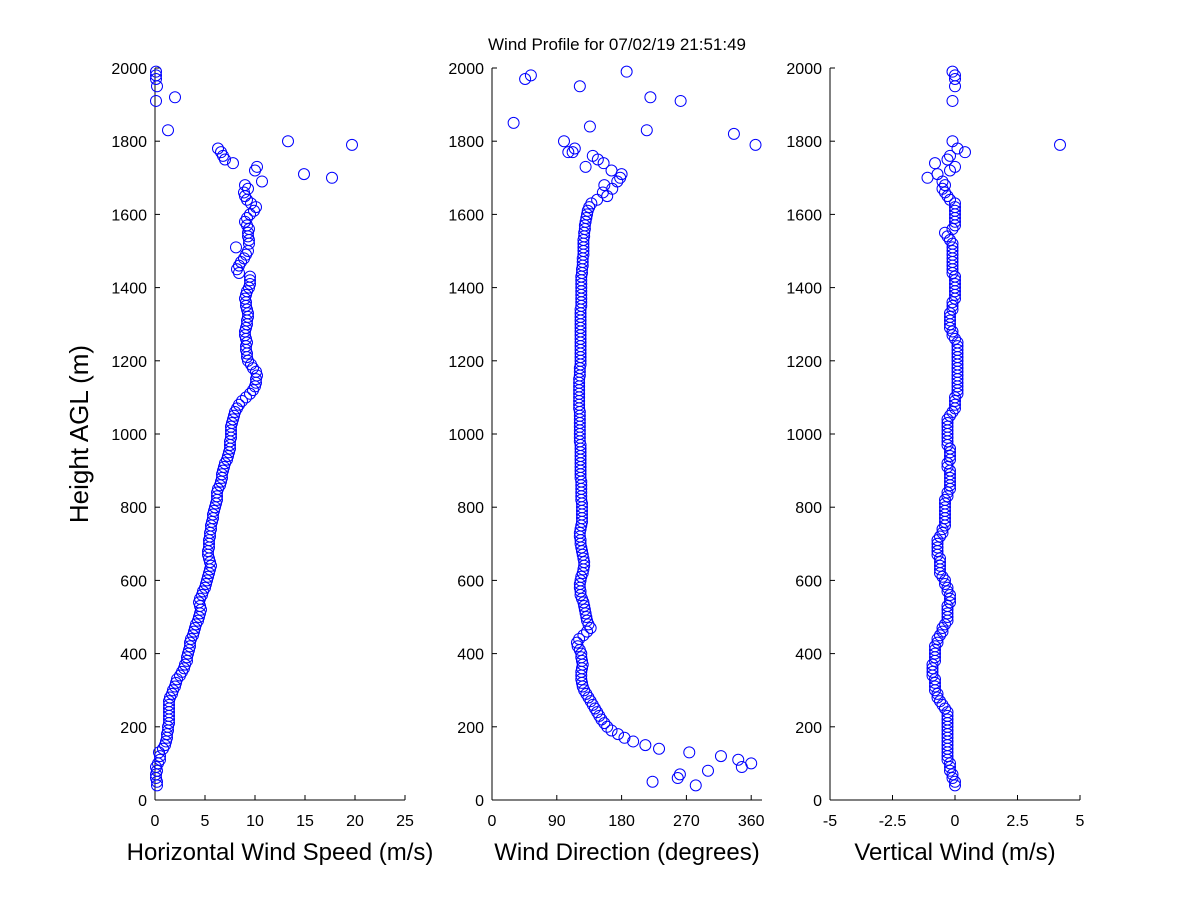 The height and width of the screenshot is (900, 1200). I want to click on y-tick-label: 1200, so click(466, 362).